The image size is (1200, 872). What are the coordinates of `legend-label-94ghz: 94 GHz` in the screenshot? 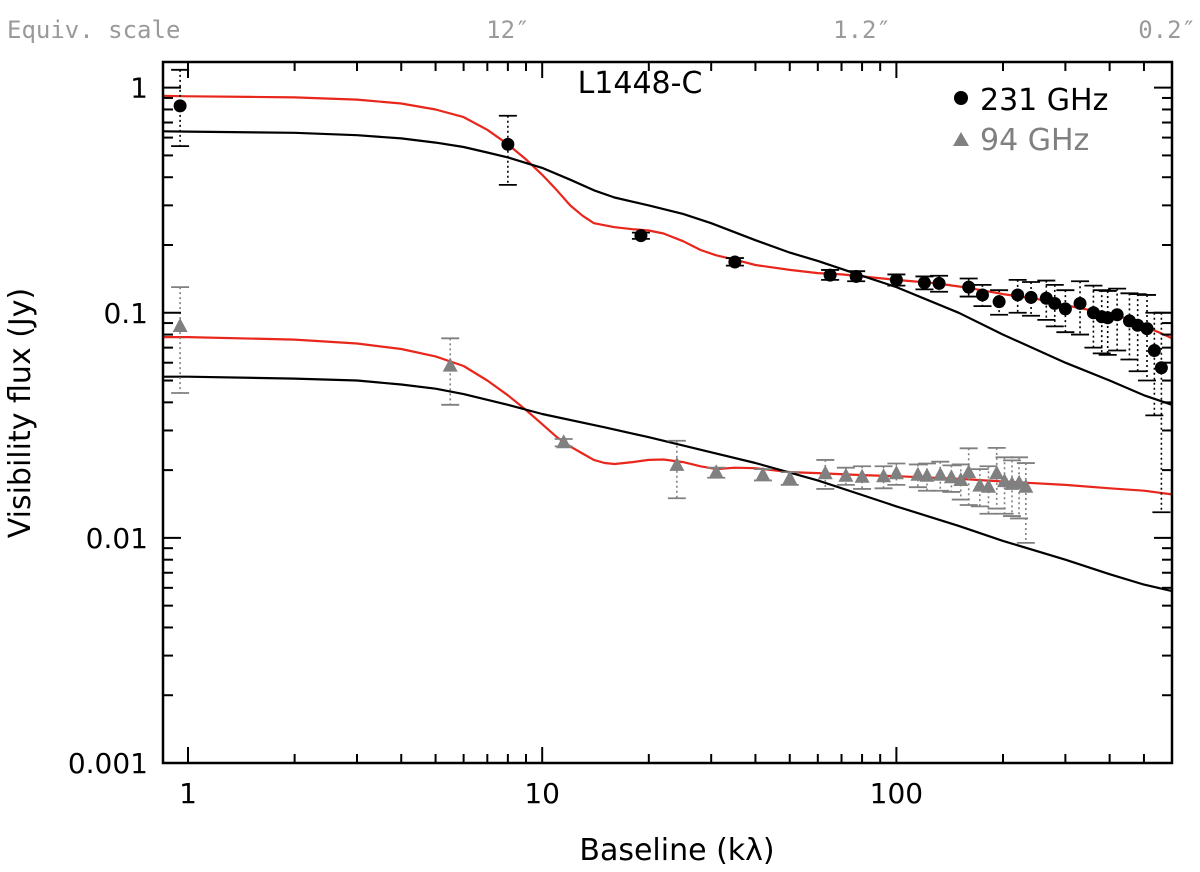 It's located at (1034, 140).